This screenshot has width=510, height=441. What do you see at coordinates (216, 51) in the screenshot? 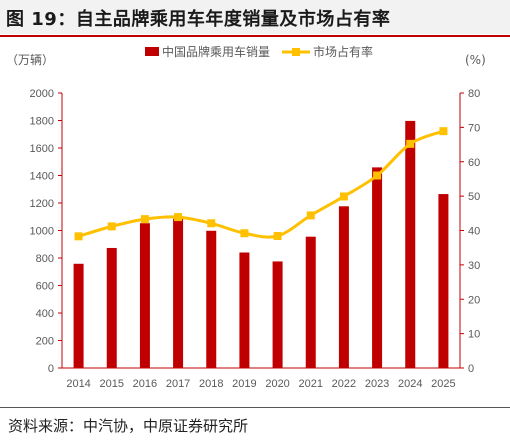
I see `legend-bar-label: 中国品牌乘用车销量` at bounding box center [216, 51].